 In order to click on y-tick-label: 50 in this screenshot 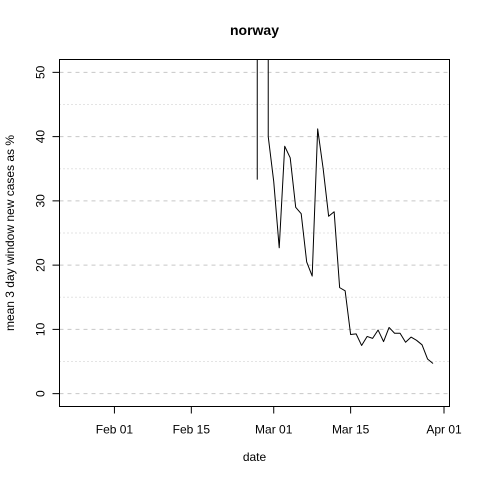, I will do `click(41, 72)`.